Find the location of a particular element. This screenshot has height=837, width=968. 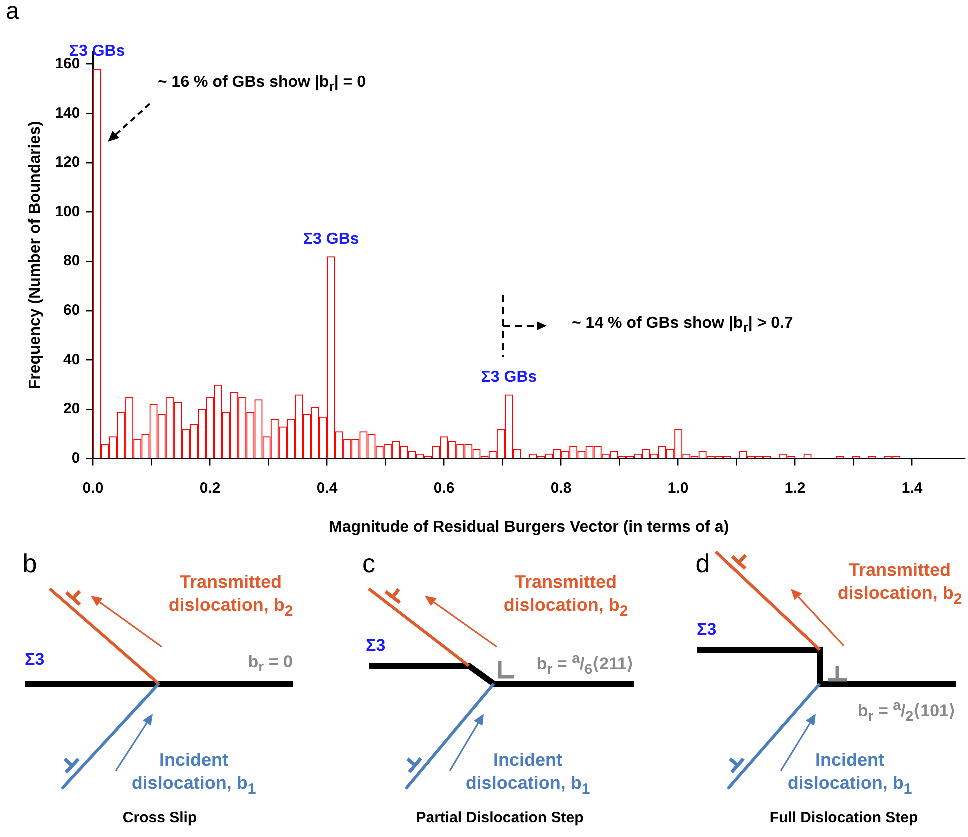

text: Partial Dislocation Step is located at coordinates (500, 818).